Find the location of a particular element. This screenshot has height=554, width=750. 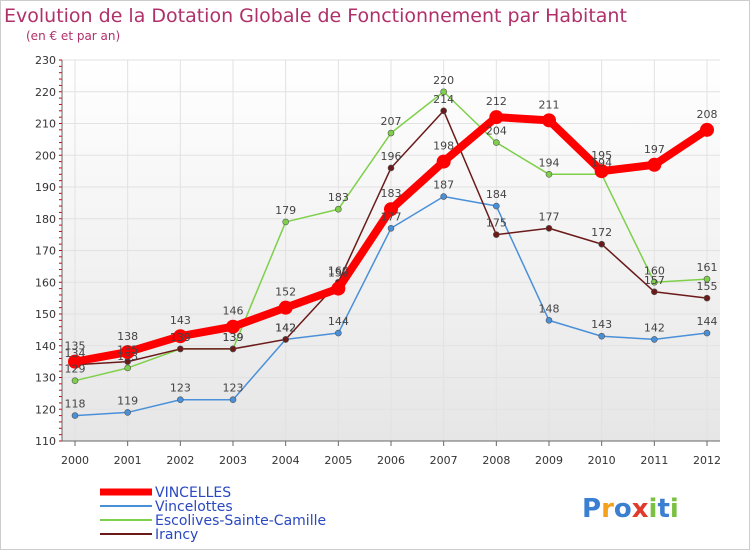

y-tick-label: 120 is located at coordinates (45, 409).